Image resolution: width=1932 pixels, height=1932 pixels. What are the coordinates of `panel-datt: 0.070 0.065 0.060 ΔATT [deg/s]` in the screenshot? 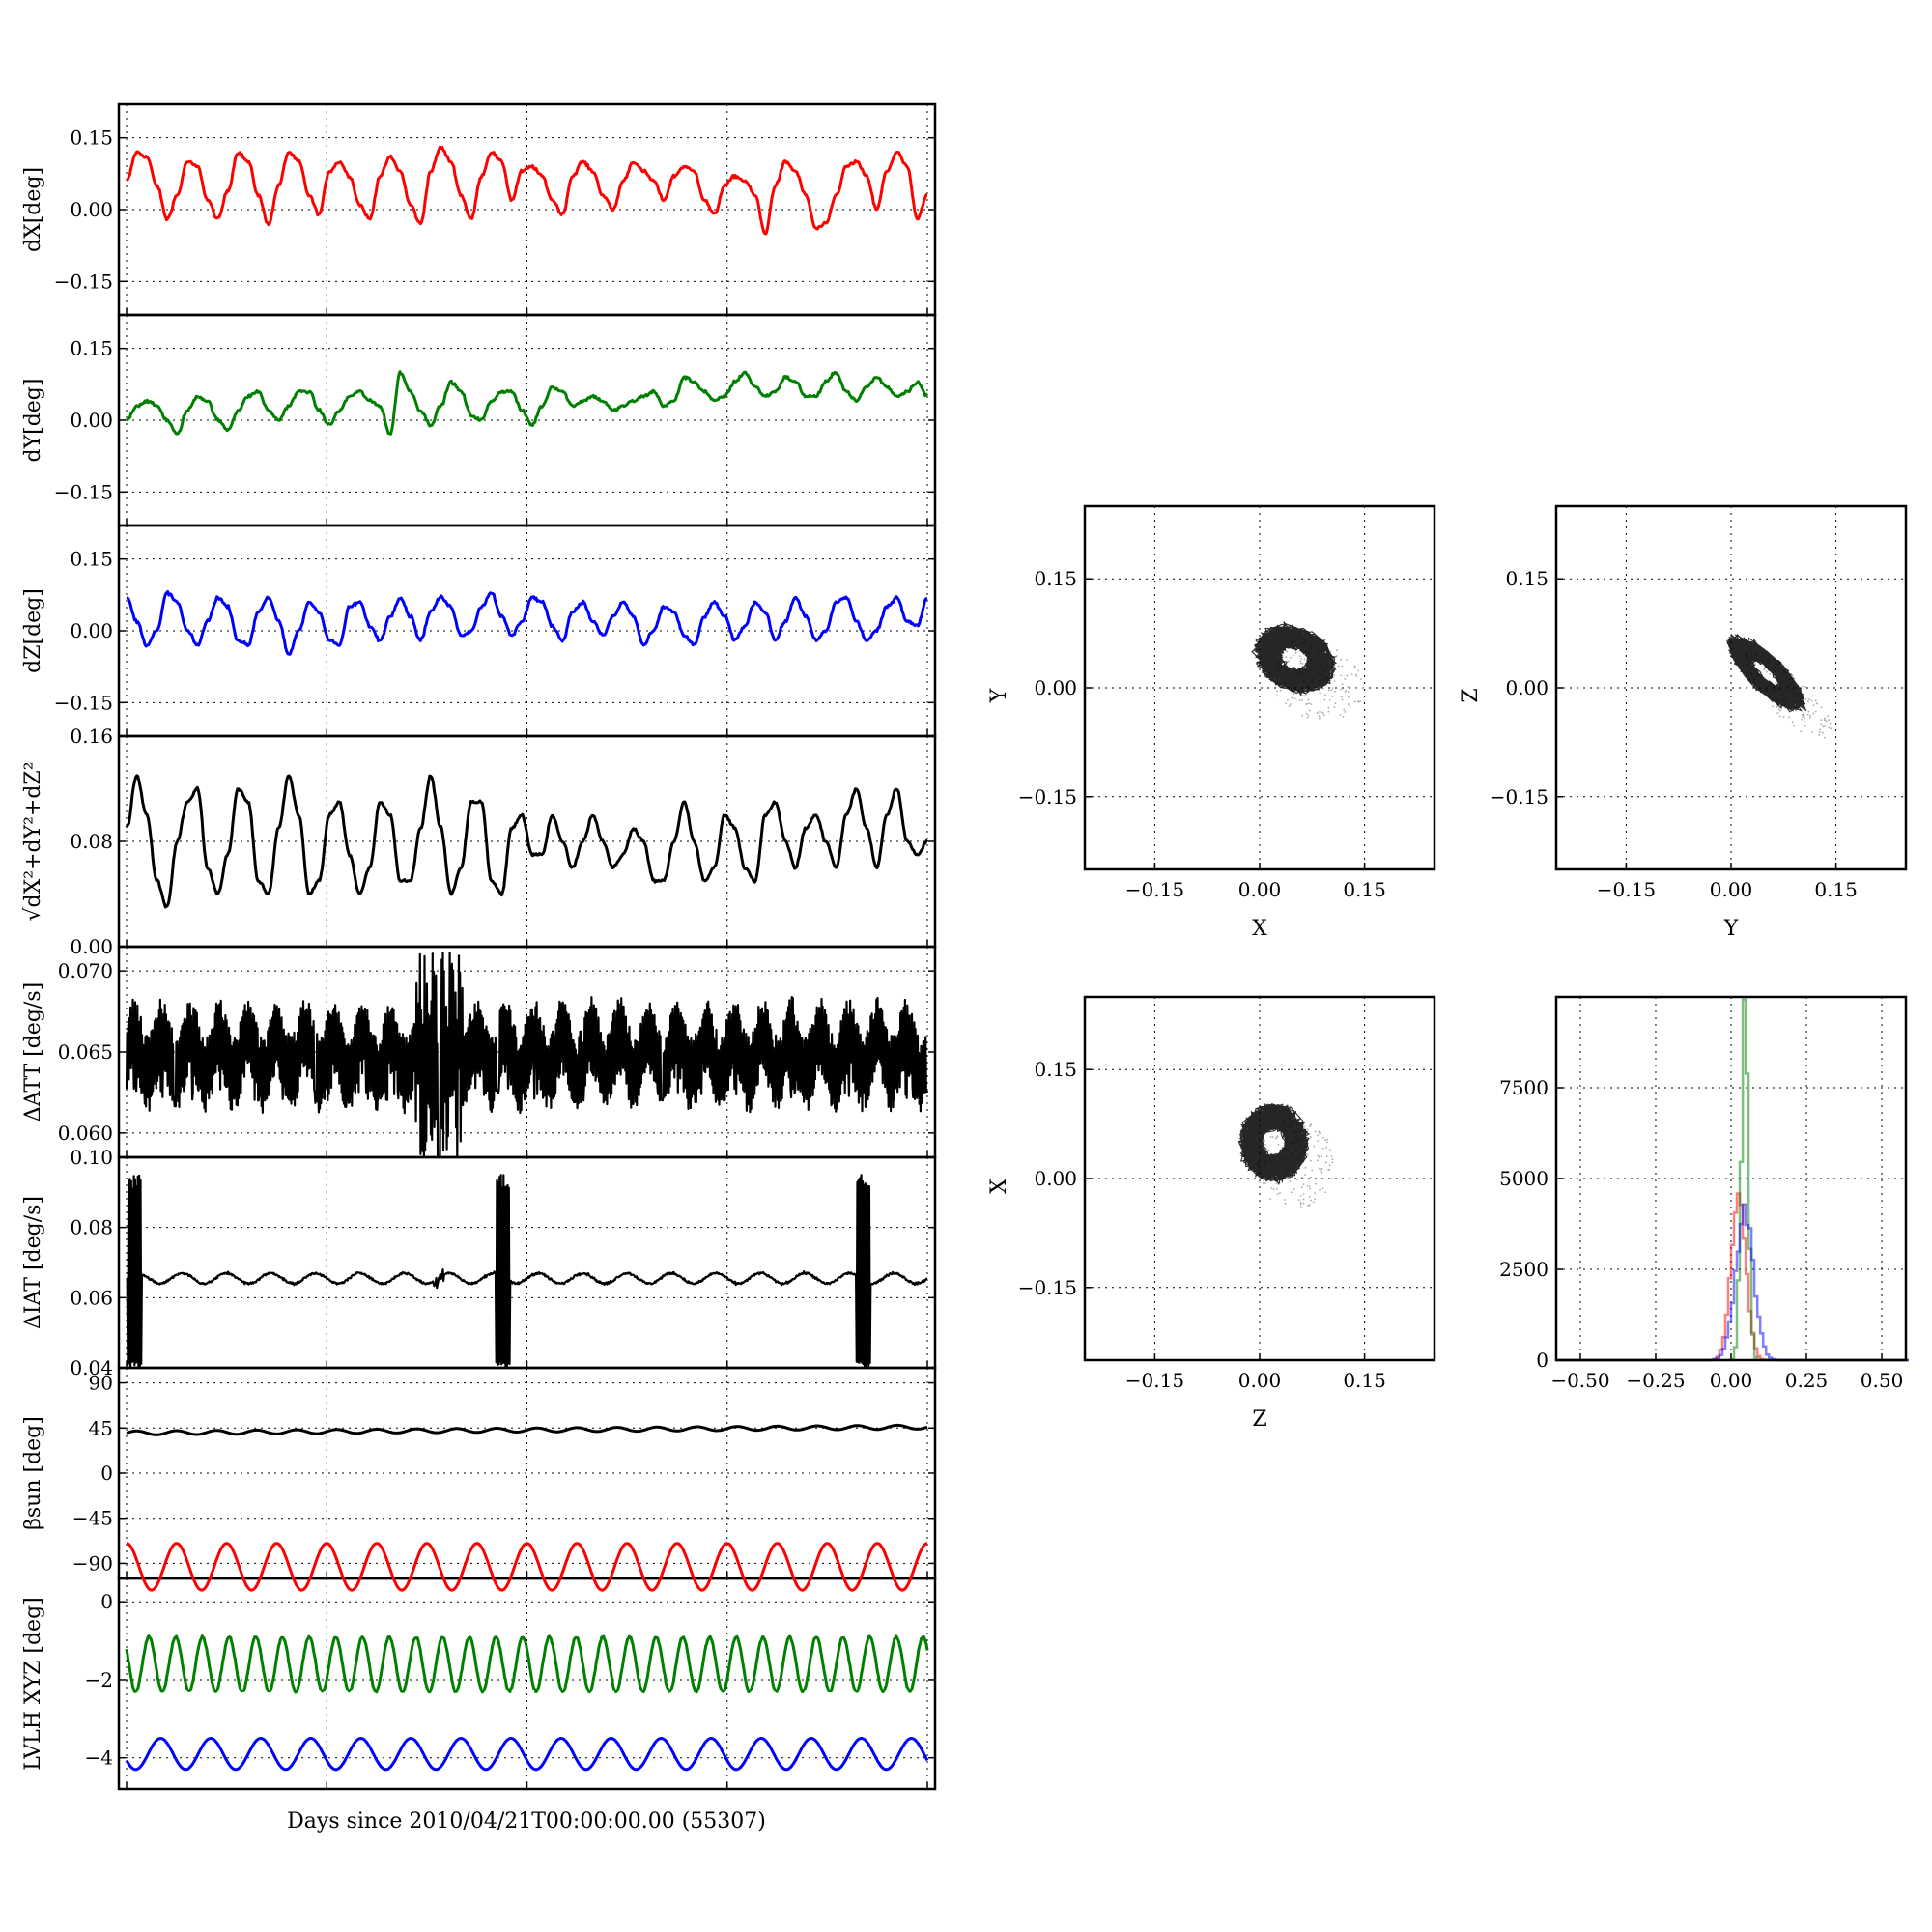 It's located at (479, 1052).